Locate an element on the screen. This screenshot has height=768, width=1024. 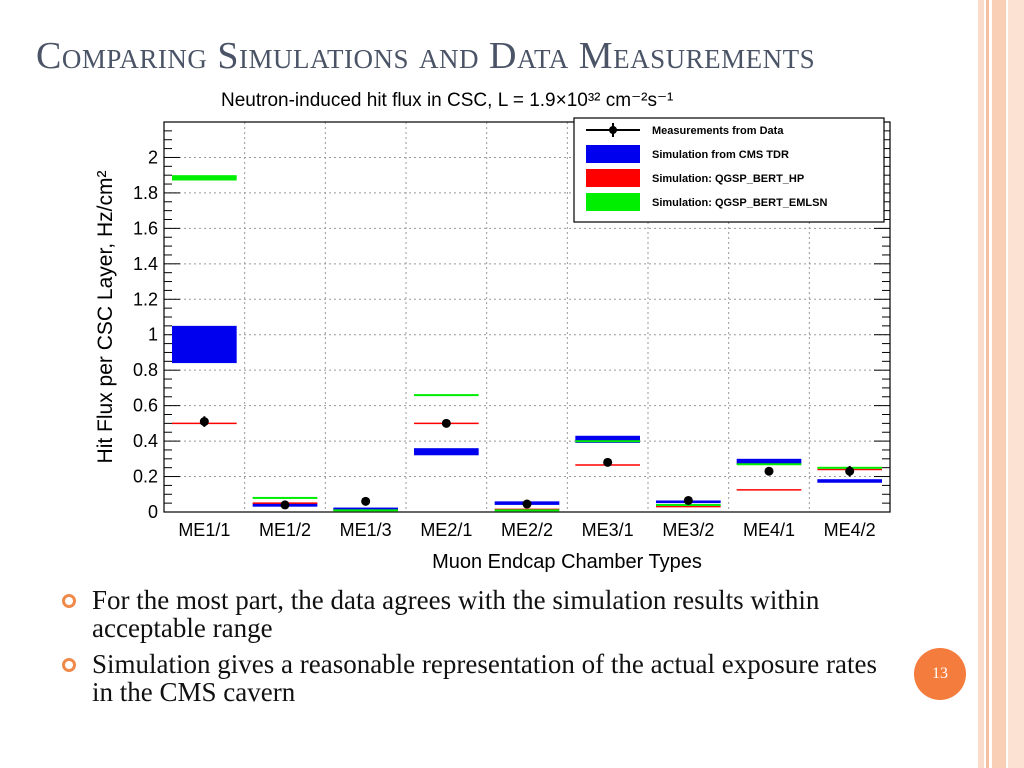
x-tick-label: ME1/3 is located at coordinates (366, 530).